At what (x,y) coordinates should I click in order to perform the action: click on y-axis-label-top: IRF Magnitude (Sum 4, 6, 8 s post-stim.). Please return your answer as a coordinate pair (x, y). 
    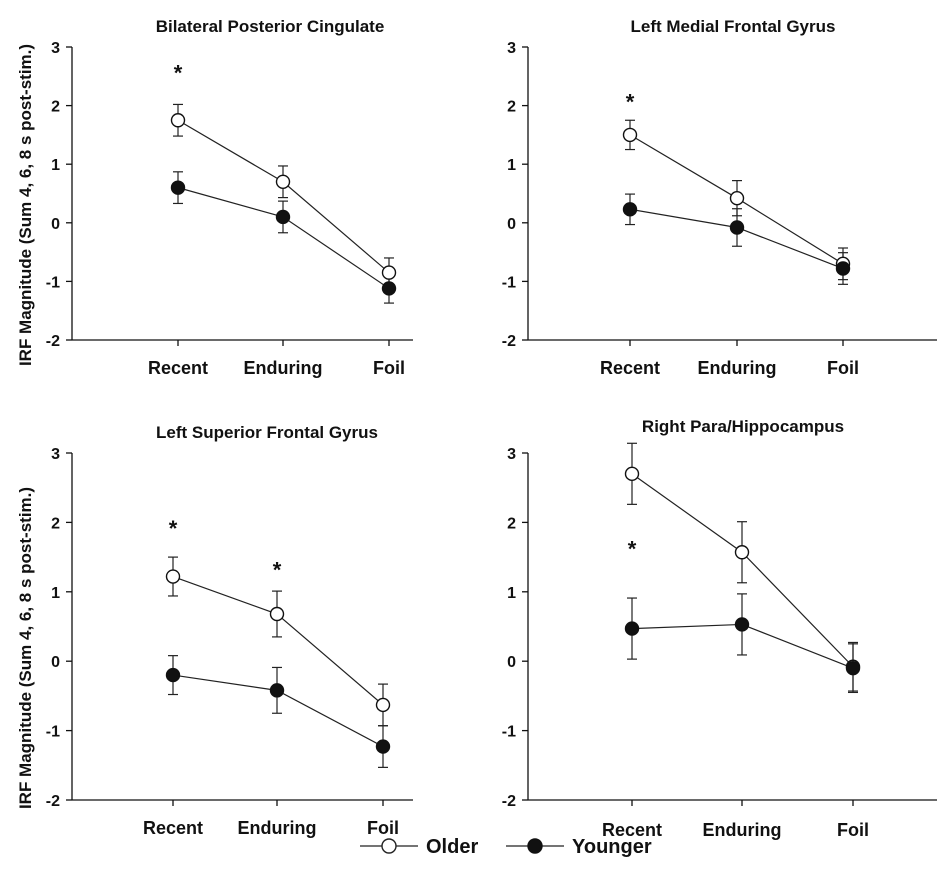
    Looking at the image, I should click on (25, 205).